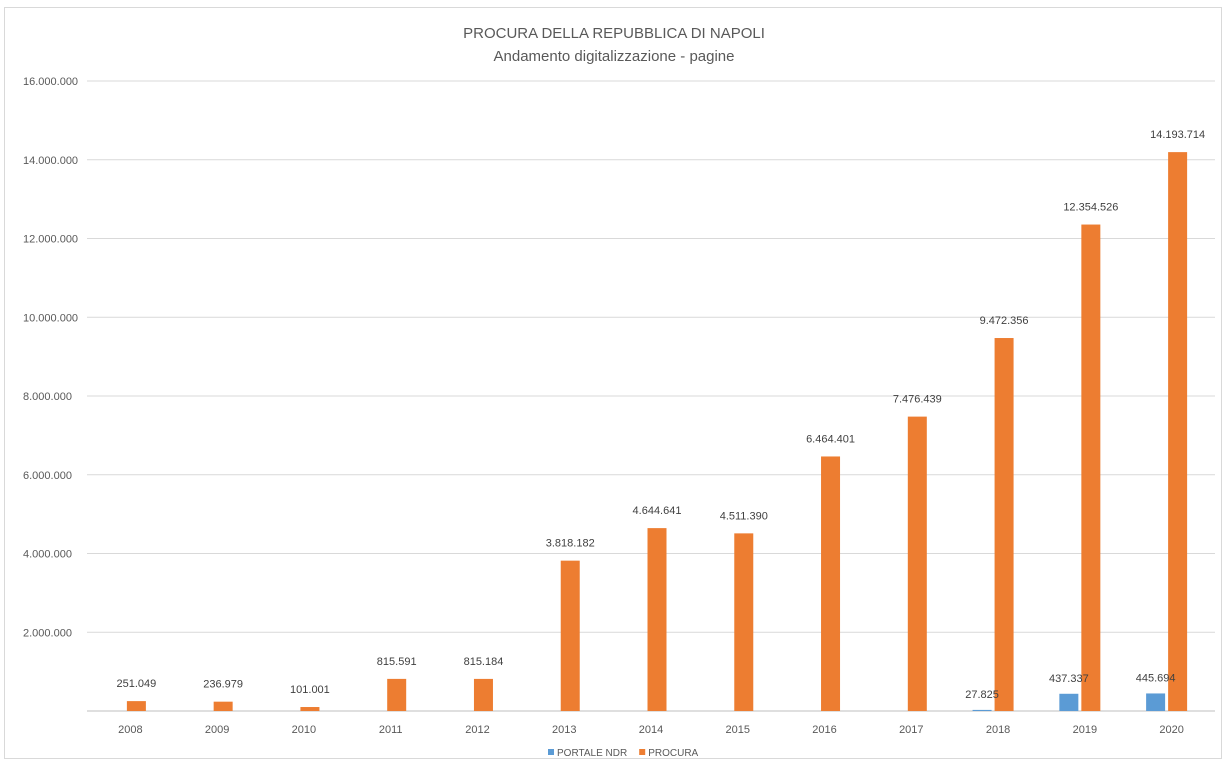 This screenshot has height=763, width=1227. Describe the element at coordinates (824, 730) in the screenshot. I see `x-tick-label: 2016` at that location.